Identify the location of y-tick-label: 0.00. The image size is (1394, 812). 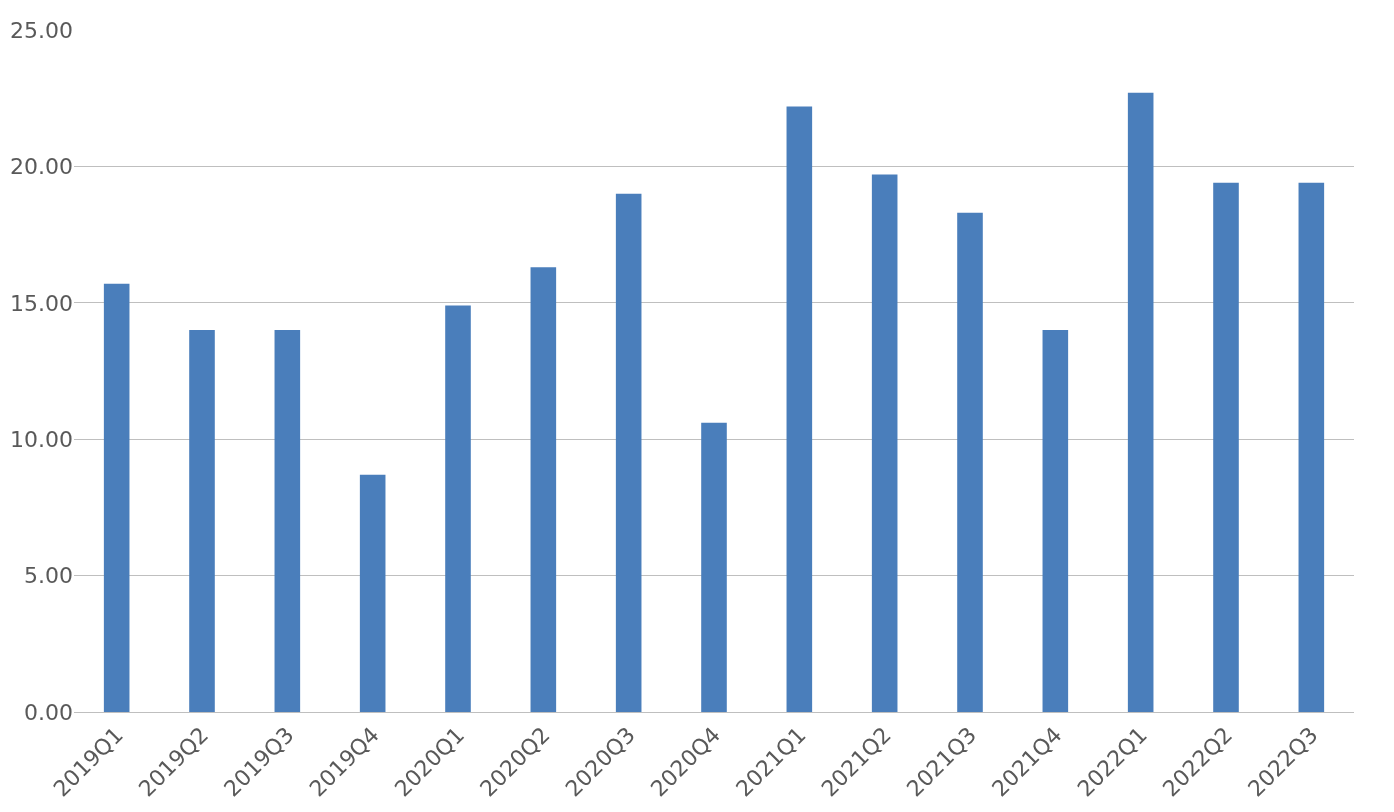
(48, 712).